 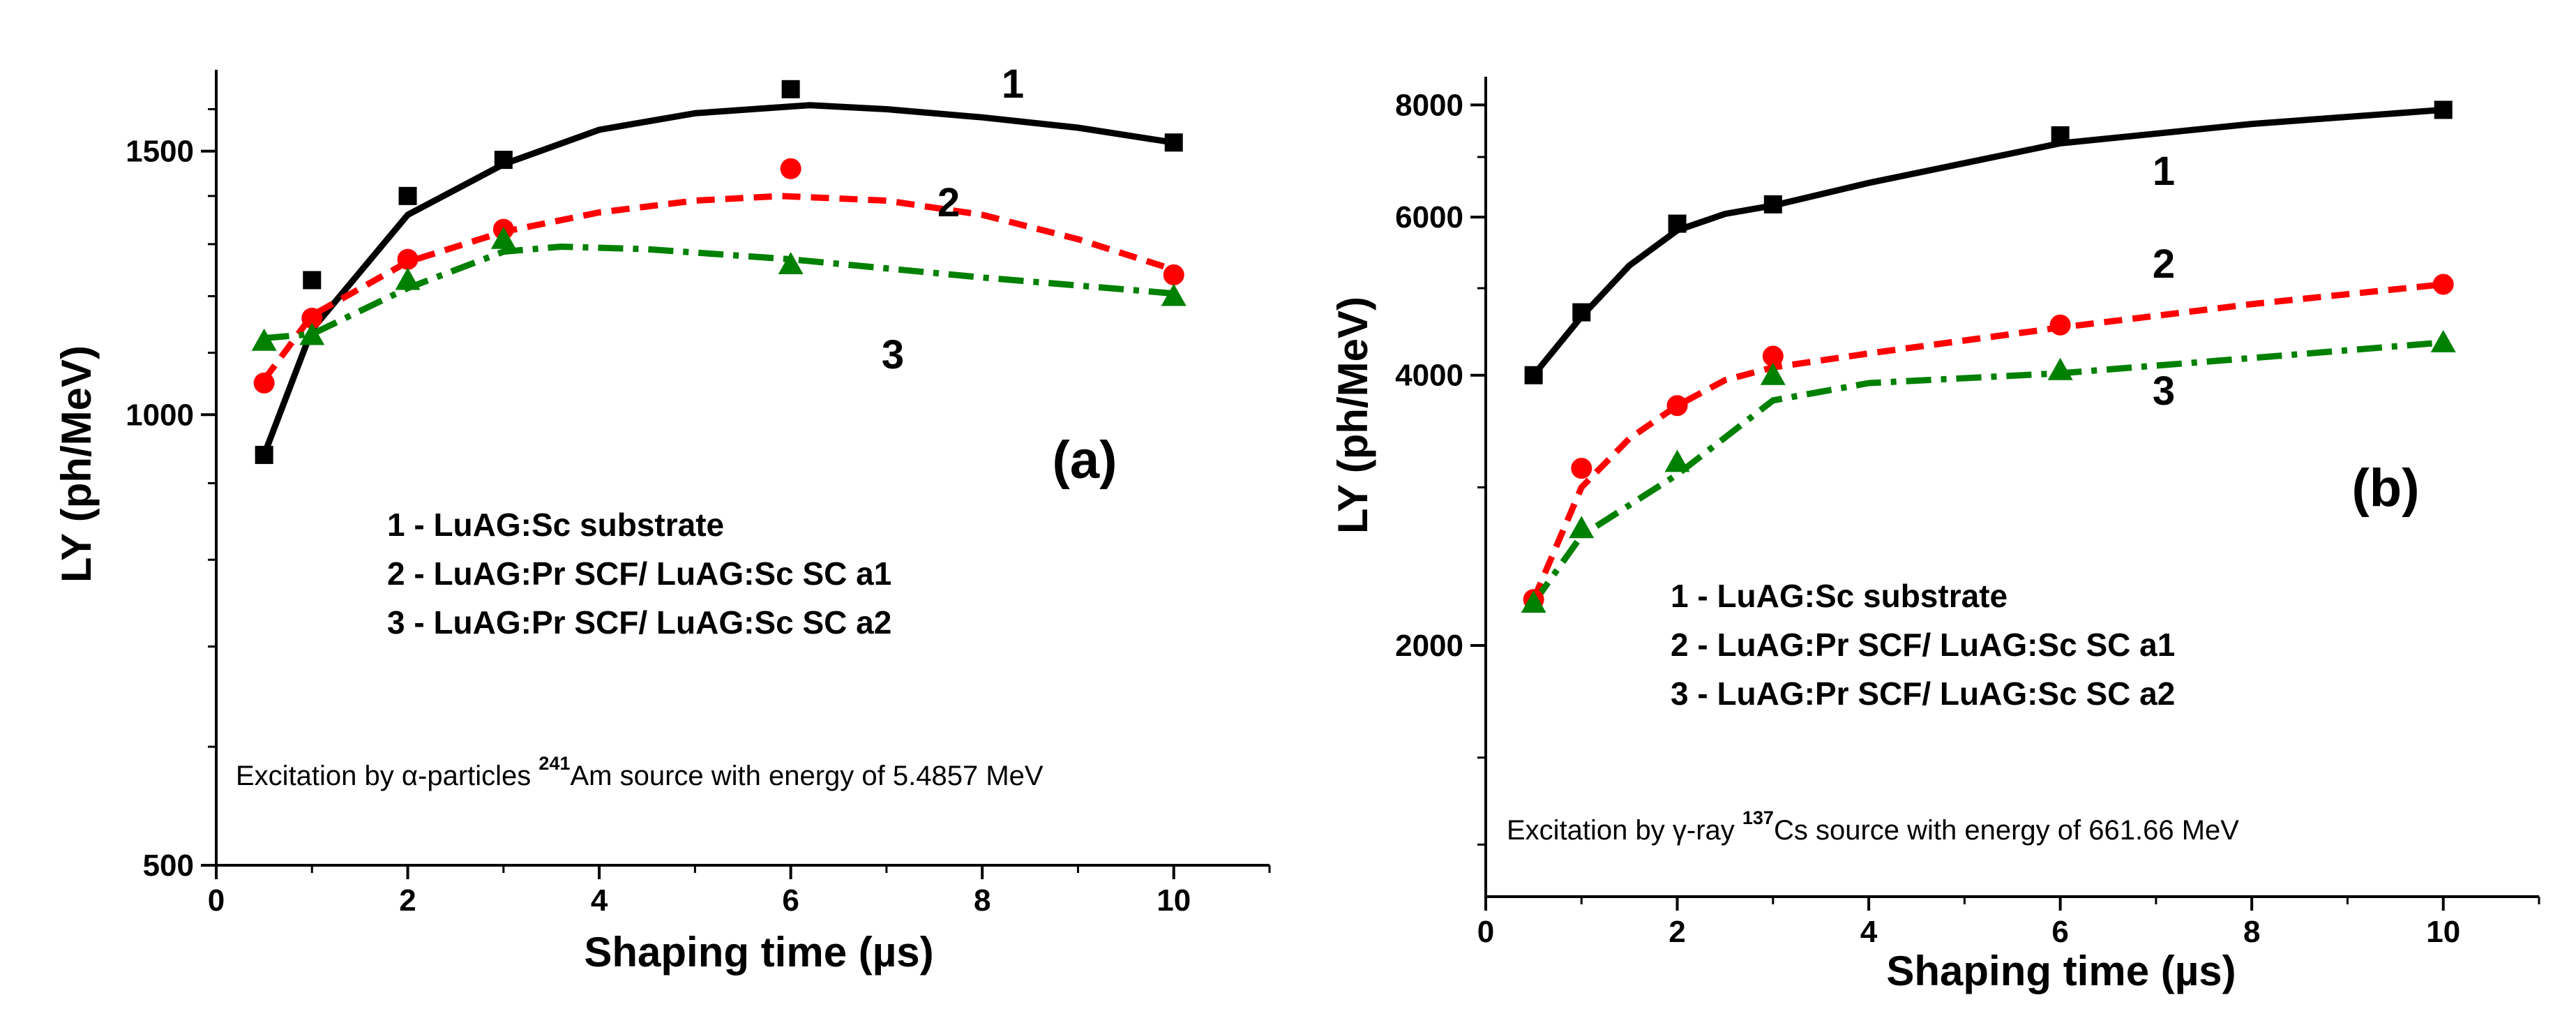 What do you see at coordinates (1987, 242) in the screenshot?
I see `panel-b-series-1-line` at bounding box center [1987, 242].